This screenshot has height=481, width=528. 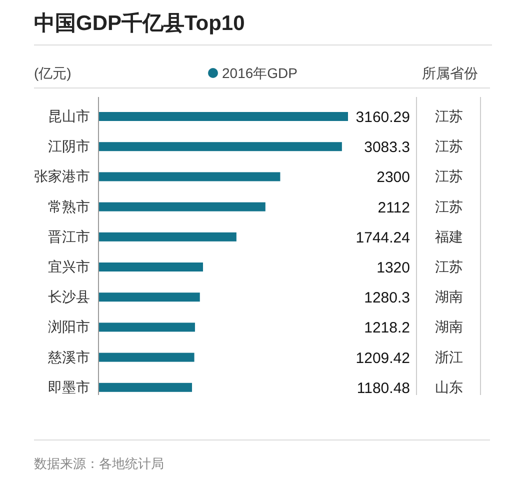 What do you see at coordinates (139, 23) in the screenshot?
I see `chart-title: 中国GDP千亿县Top10` at bounding box center [139, 23].